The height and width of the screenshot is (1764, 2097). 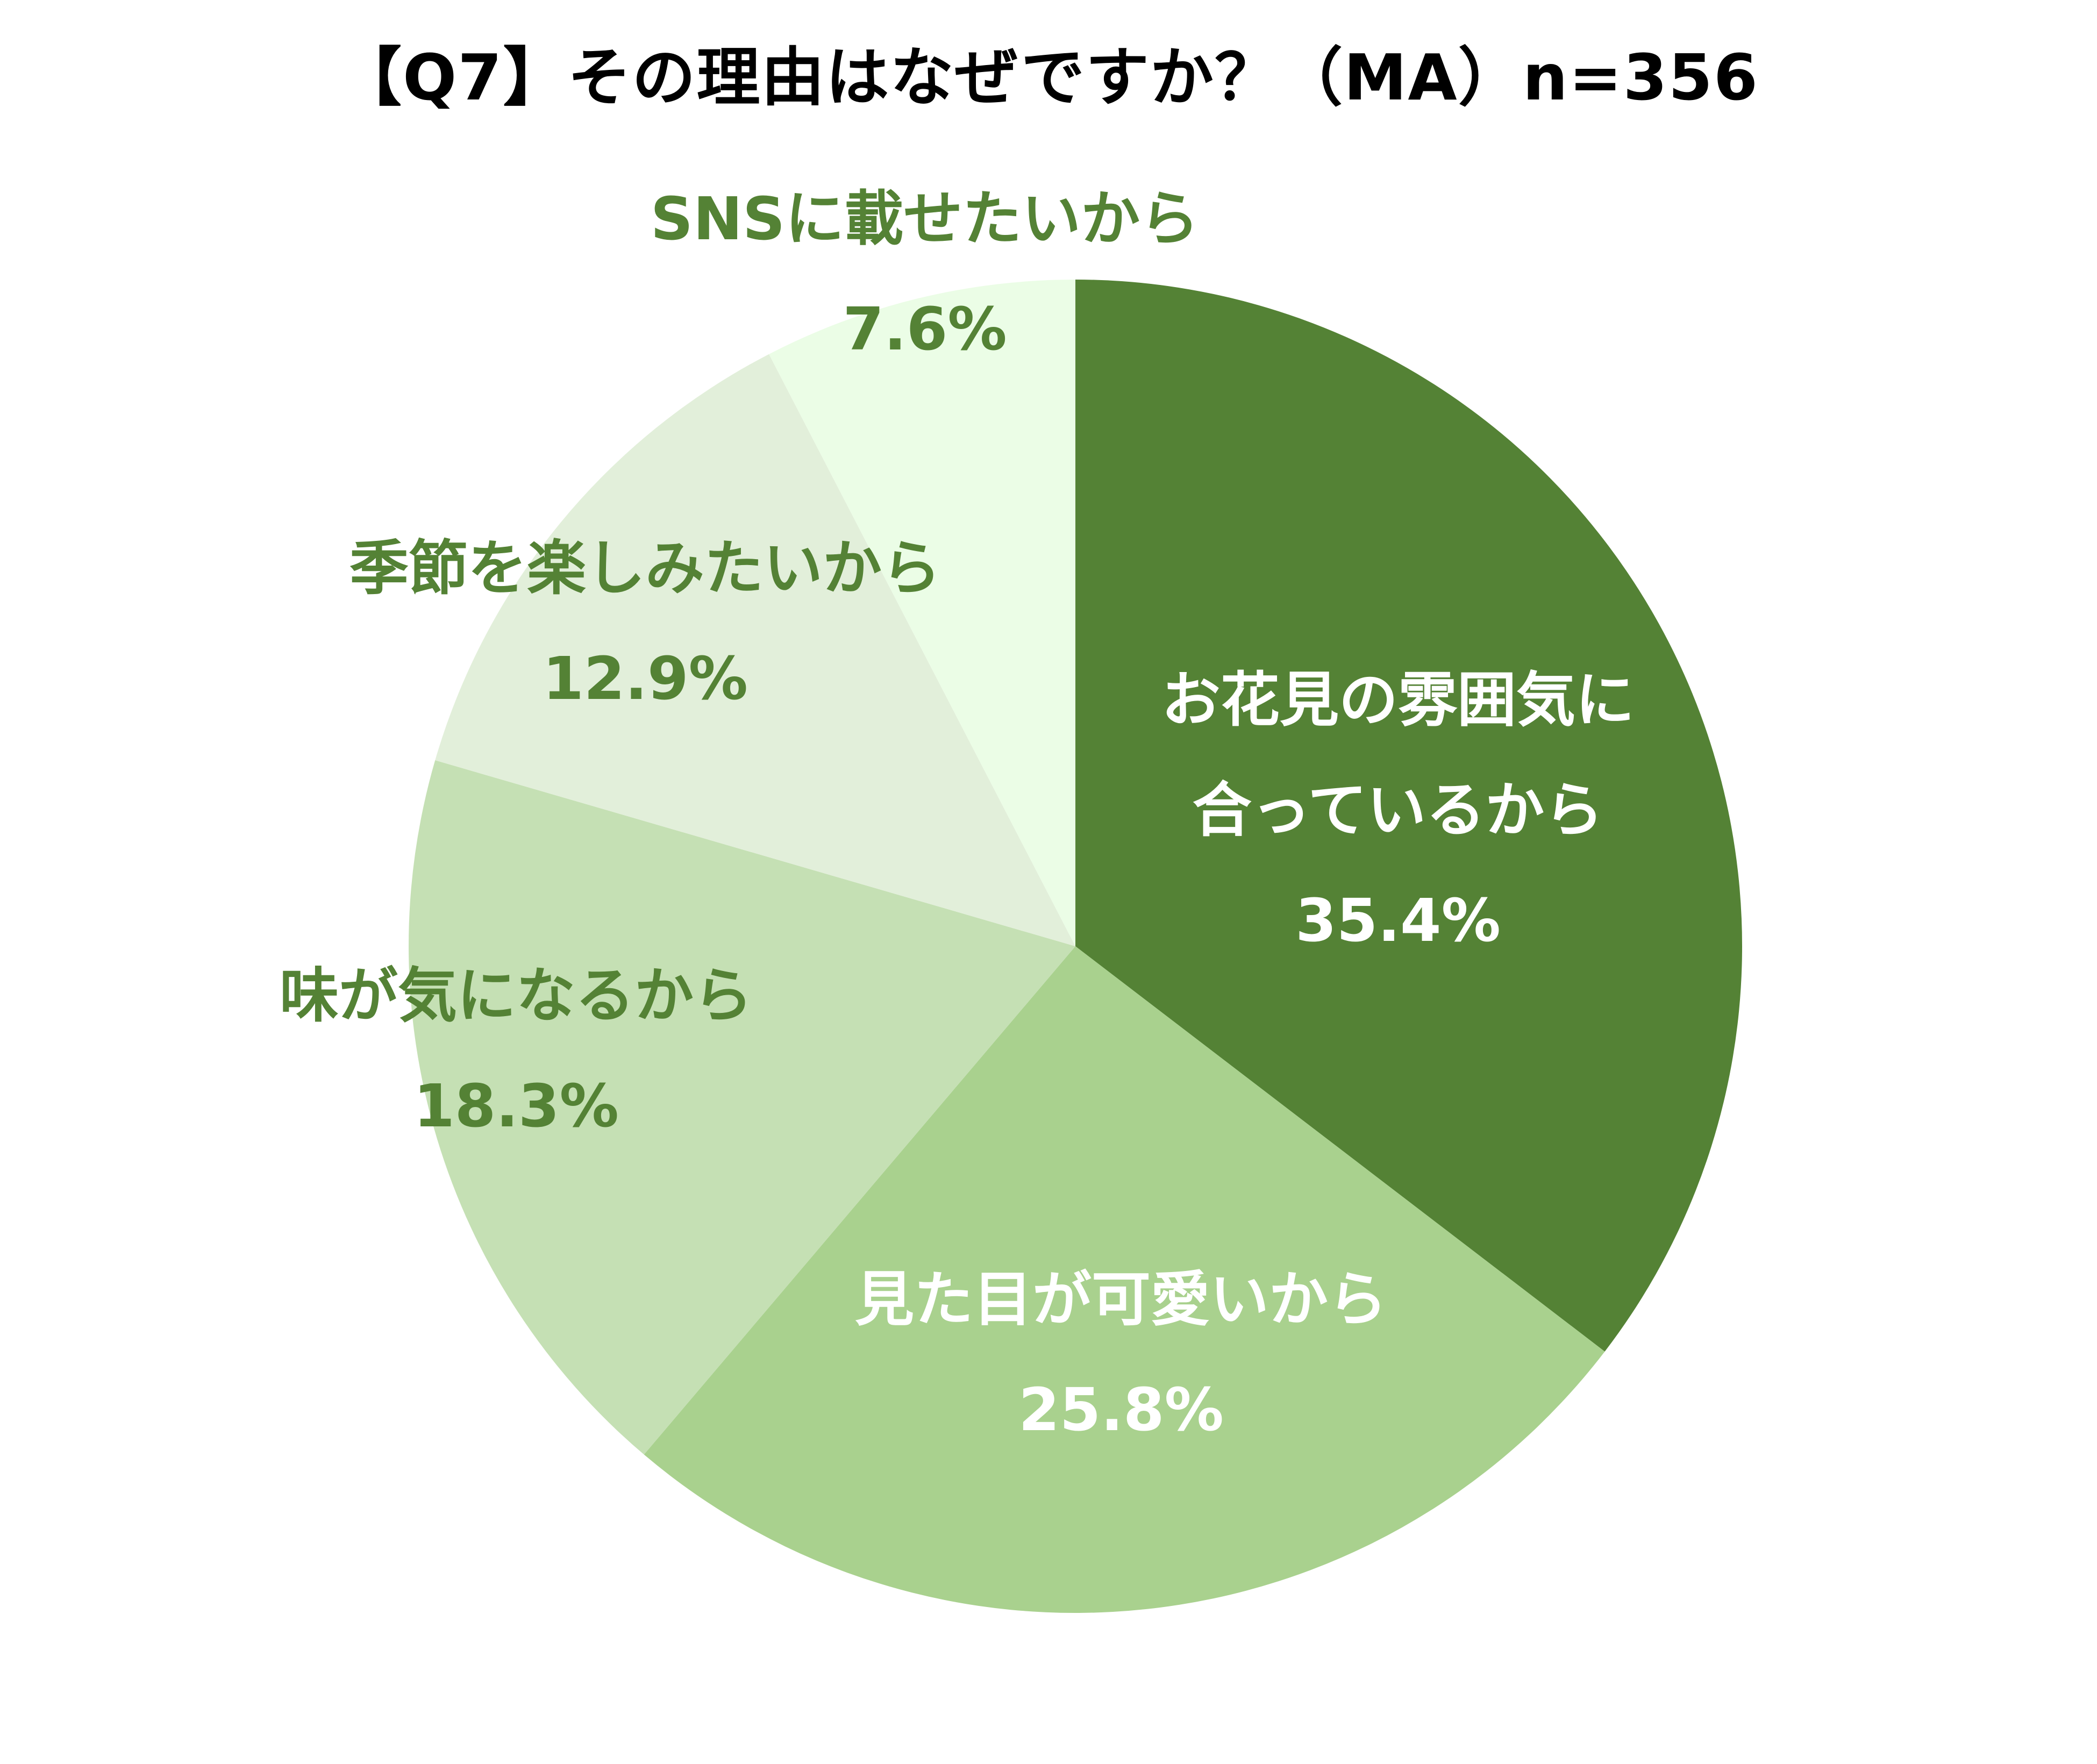 I want to click on slice-value-label-2: 25.8%, so click(x=1121, y=1409).